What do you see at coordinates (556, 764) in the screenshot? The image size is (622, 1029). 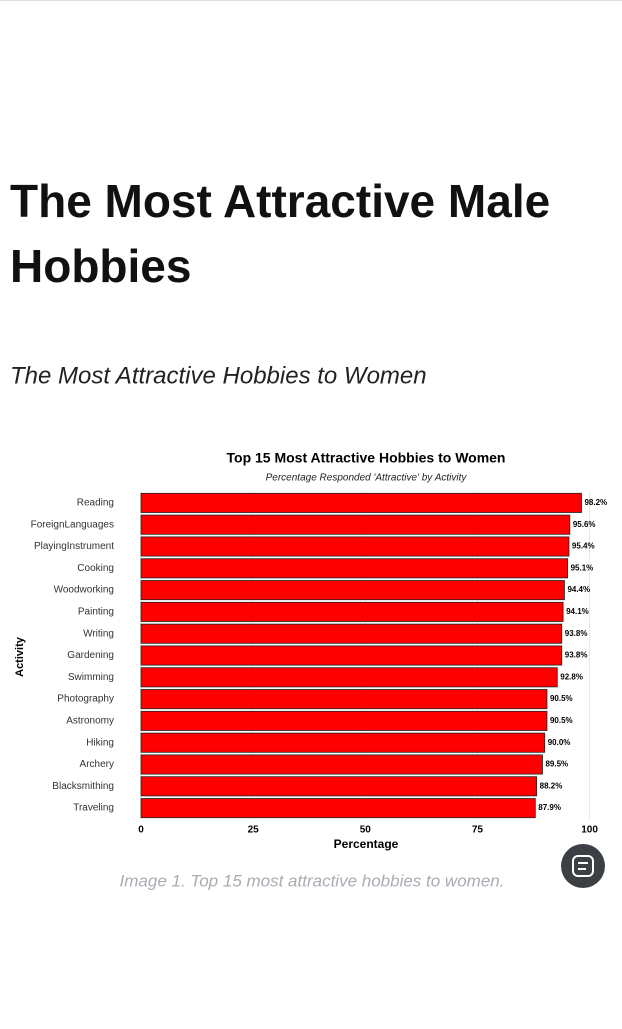 I see `value-label: 89.5%` at bounding box center [556, 764].